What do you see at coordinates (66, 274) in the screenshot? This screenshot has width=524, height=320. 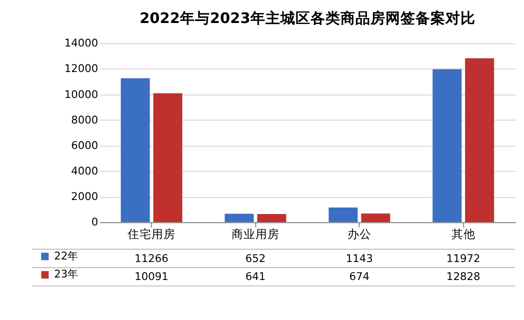 I see `legend-label: 23年` at bounding box center [66, 274].